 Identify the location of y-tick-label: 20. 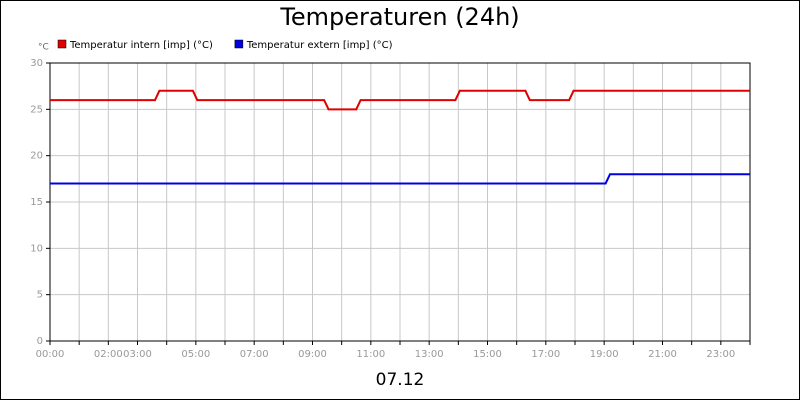
(36, 156).